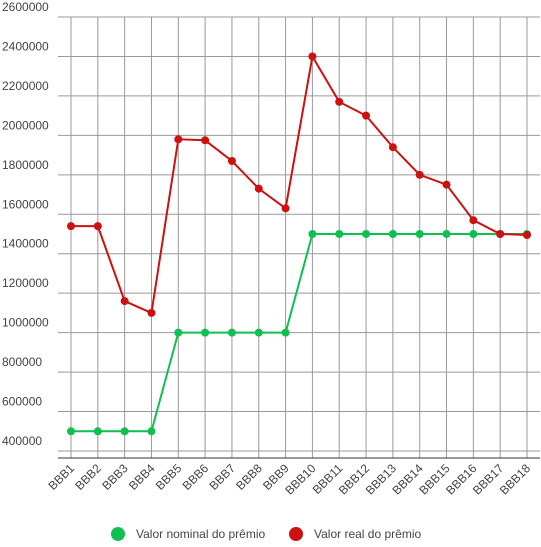 This screenshot has height=547, width=541. Describe the element at coordinates (25, 46) in the screenshot. I see `y-tick-label: 2400000` at that location.